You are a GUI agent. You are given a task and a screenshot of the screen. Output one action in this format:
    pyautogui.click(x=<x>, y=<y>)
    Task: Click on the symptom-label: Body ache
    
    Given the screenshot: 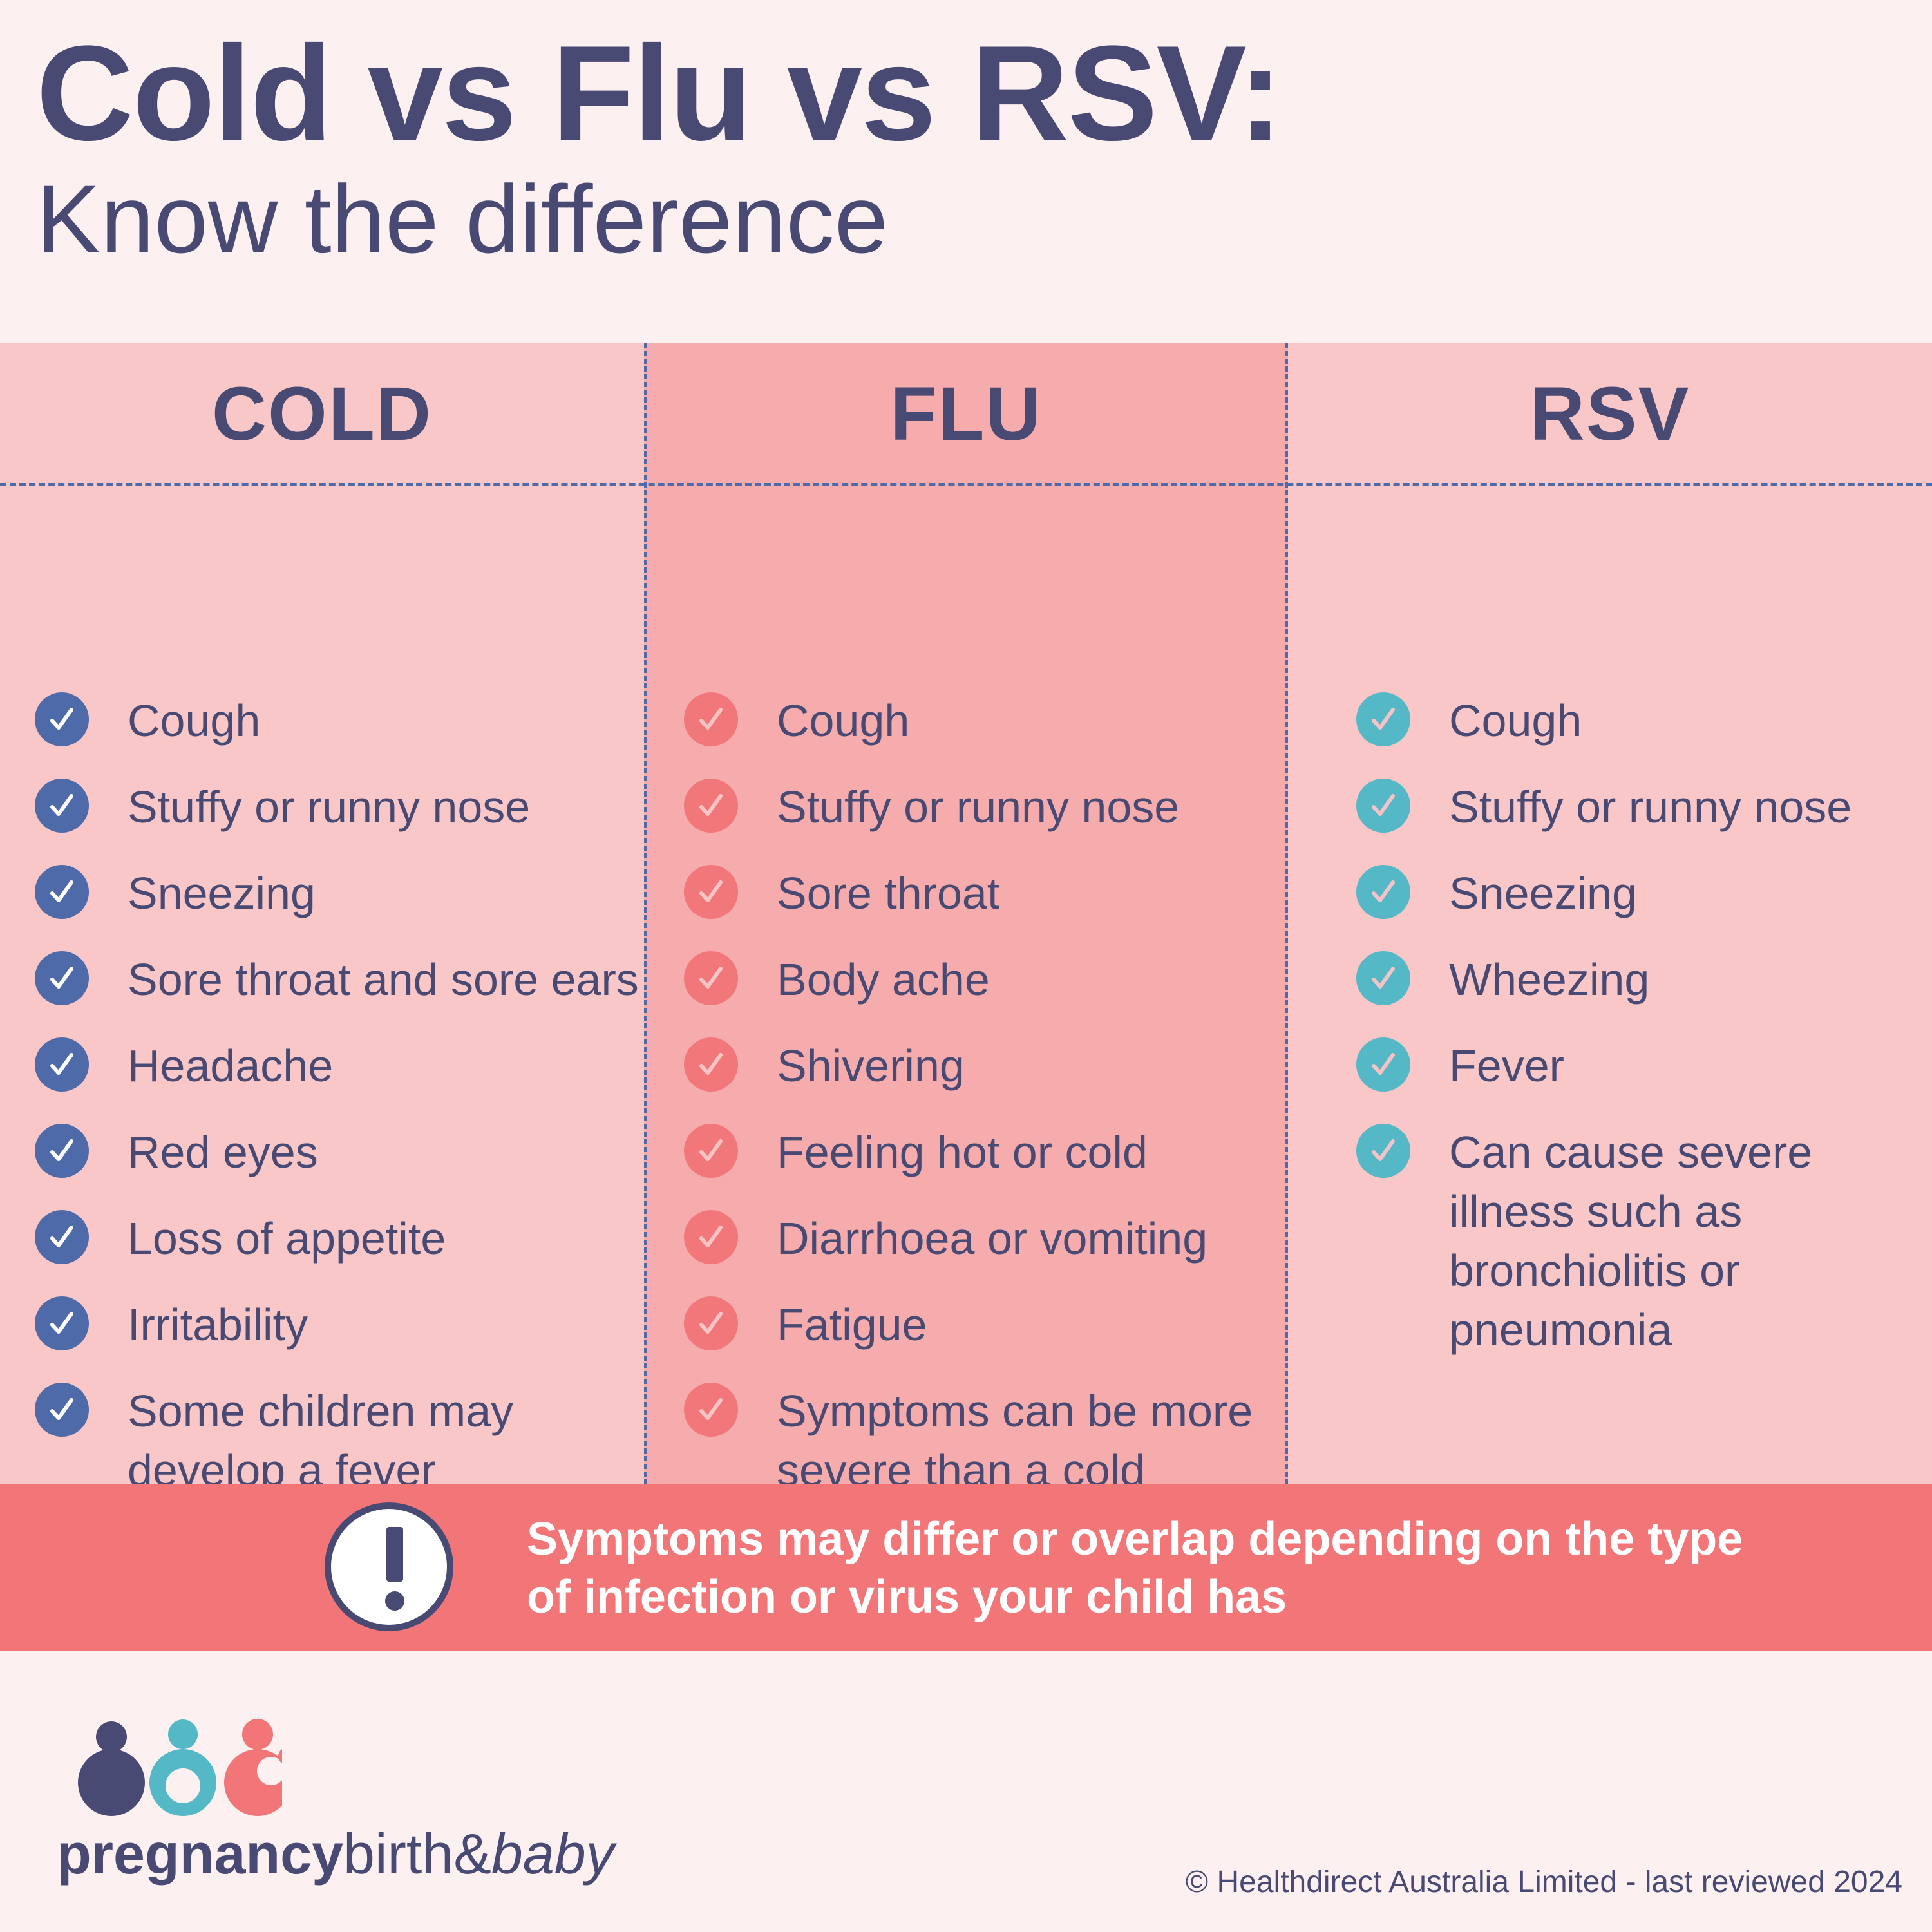 What is the action you would take?
    pyautogui.click(x=883, y=979)
    